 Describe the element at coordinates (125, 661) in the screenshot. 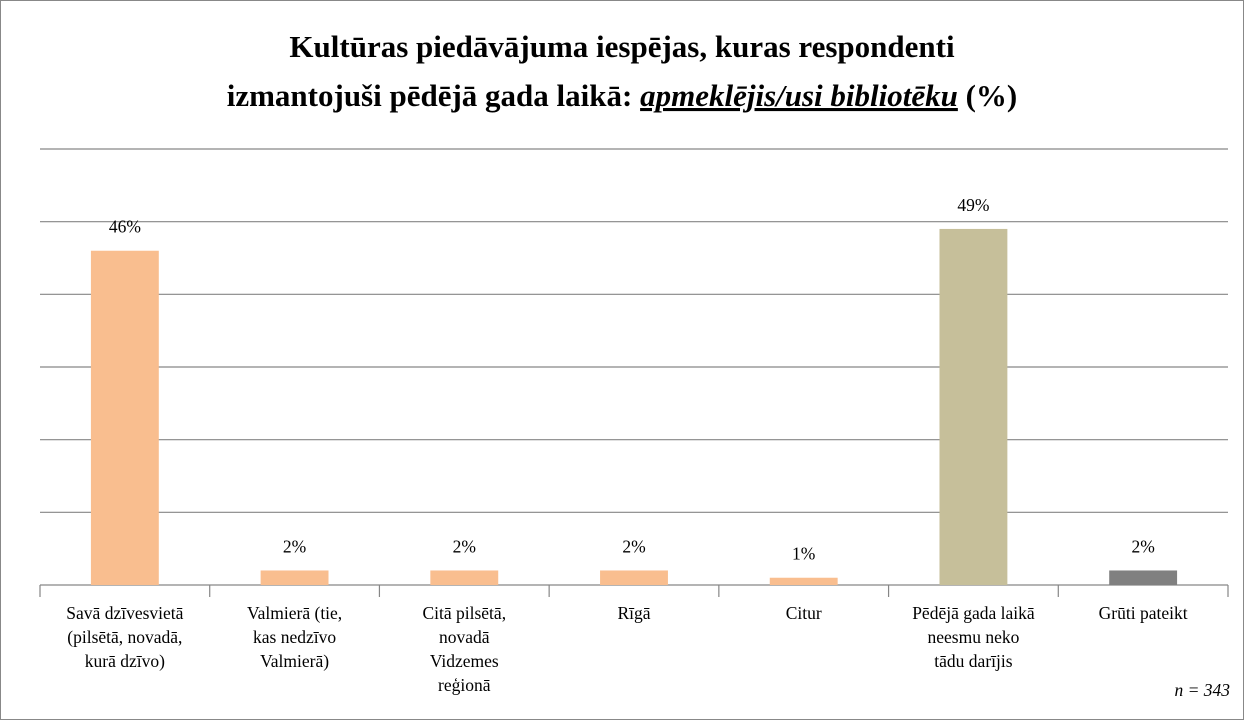

I see `x-tick-label: kurā dzīvo)` at that location.